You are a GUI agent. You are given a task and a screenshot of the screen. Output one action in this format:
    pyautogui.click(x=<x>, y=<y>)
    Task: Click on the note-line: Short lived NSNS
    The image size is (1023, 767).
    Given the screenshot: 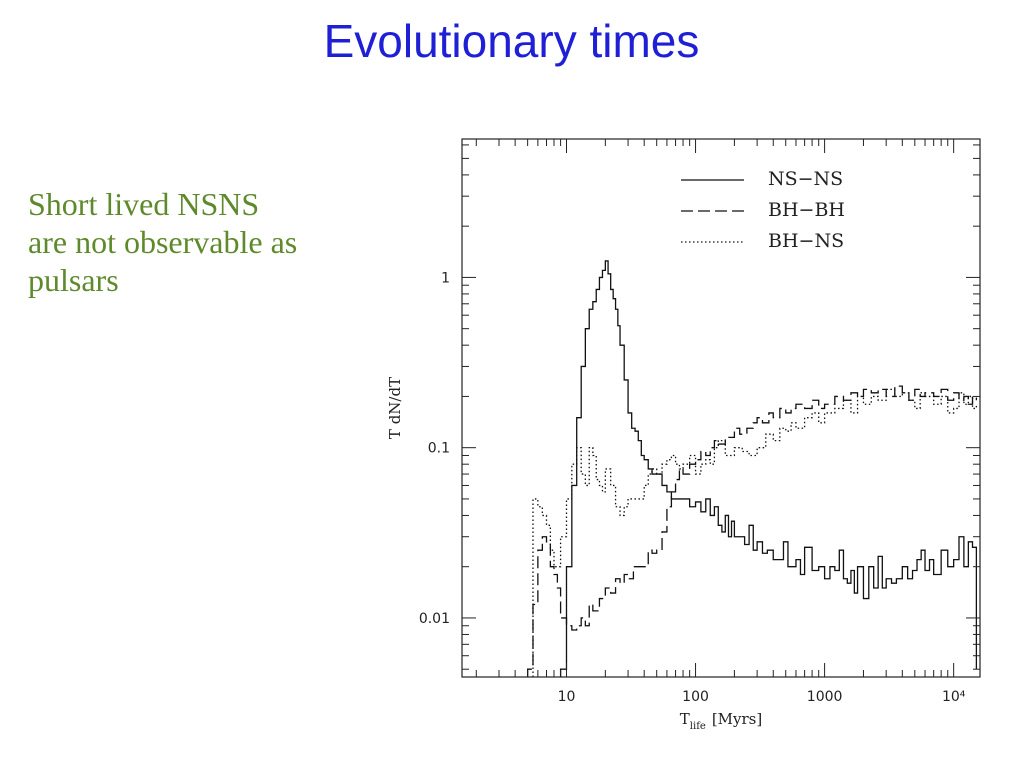 What is the action you would take?
    pyautogui.click(x=144, y=204)
    